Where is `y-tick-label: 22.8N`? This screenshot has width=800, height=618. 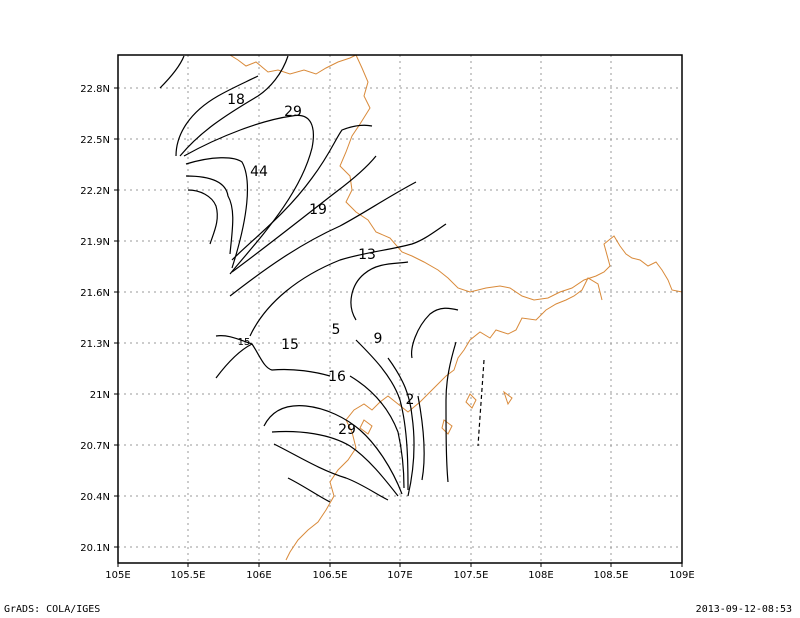
y-tick-label: 22.8N is located at coordinates (95, 89).